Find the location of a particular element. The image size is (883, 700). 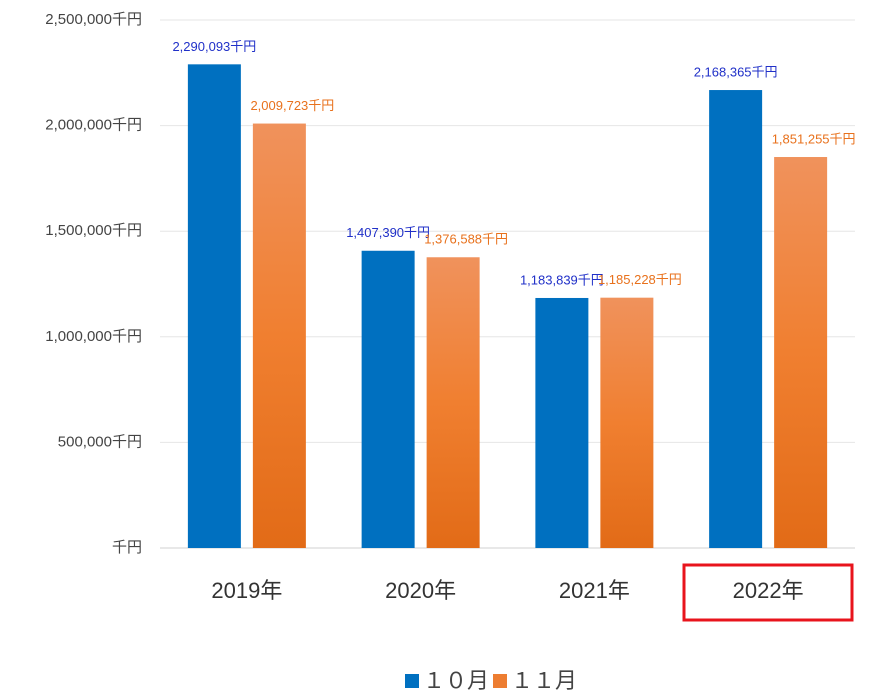

value-label: 2,290,093千円 is located at coordinates (214, 46).